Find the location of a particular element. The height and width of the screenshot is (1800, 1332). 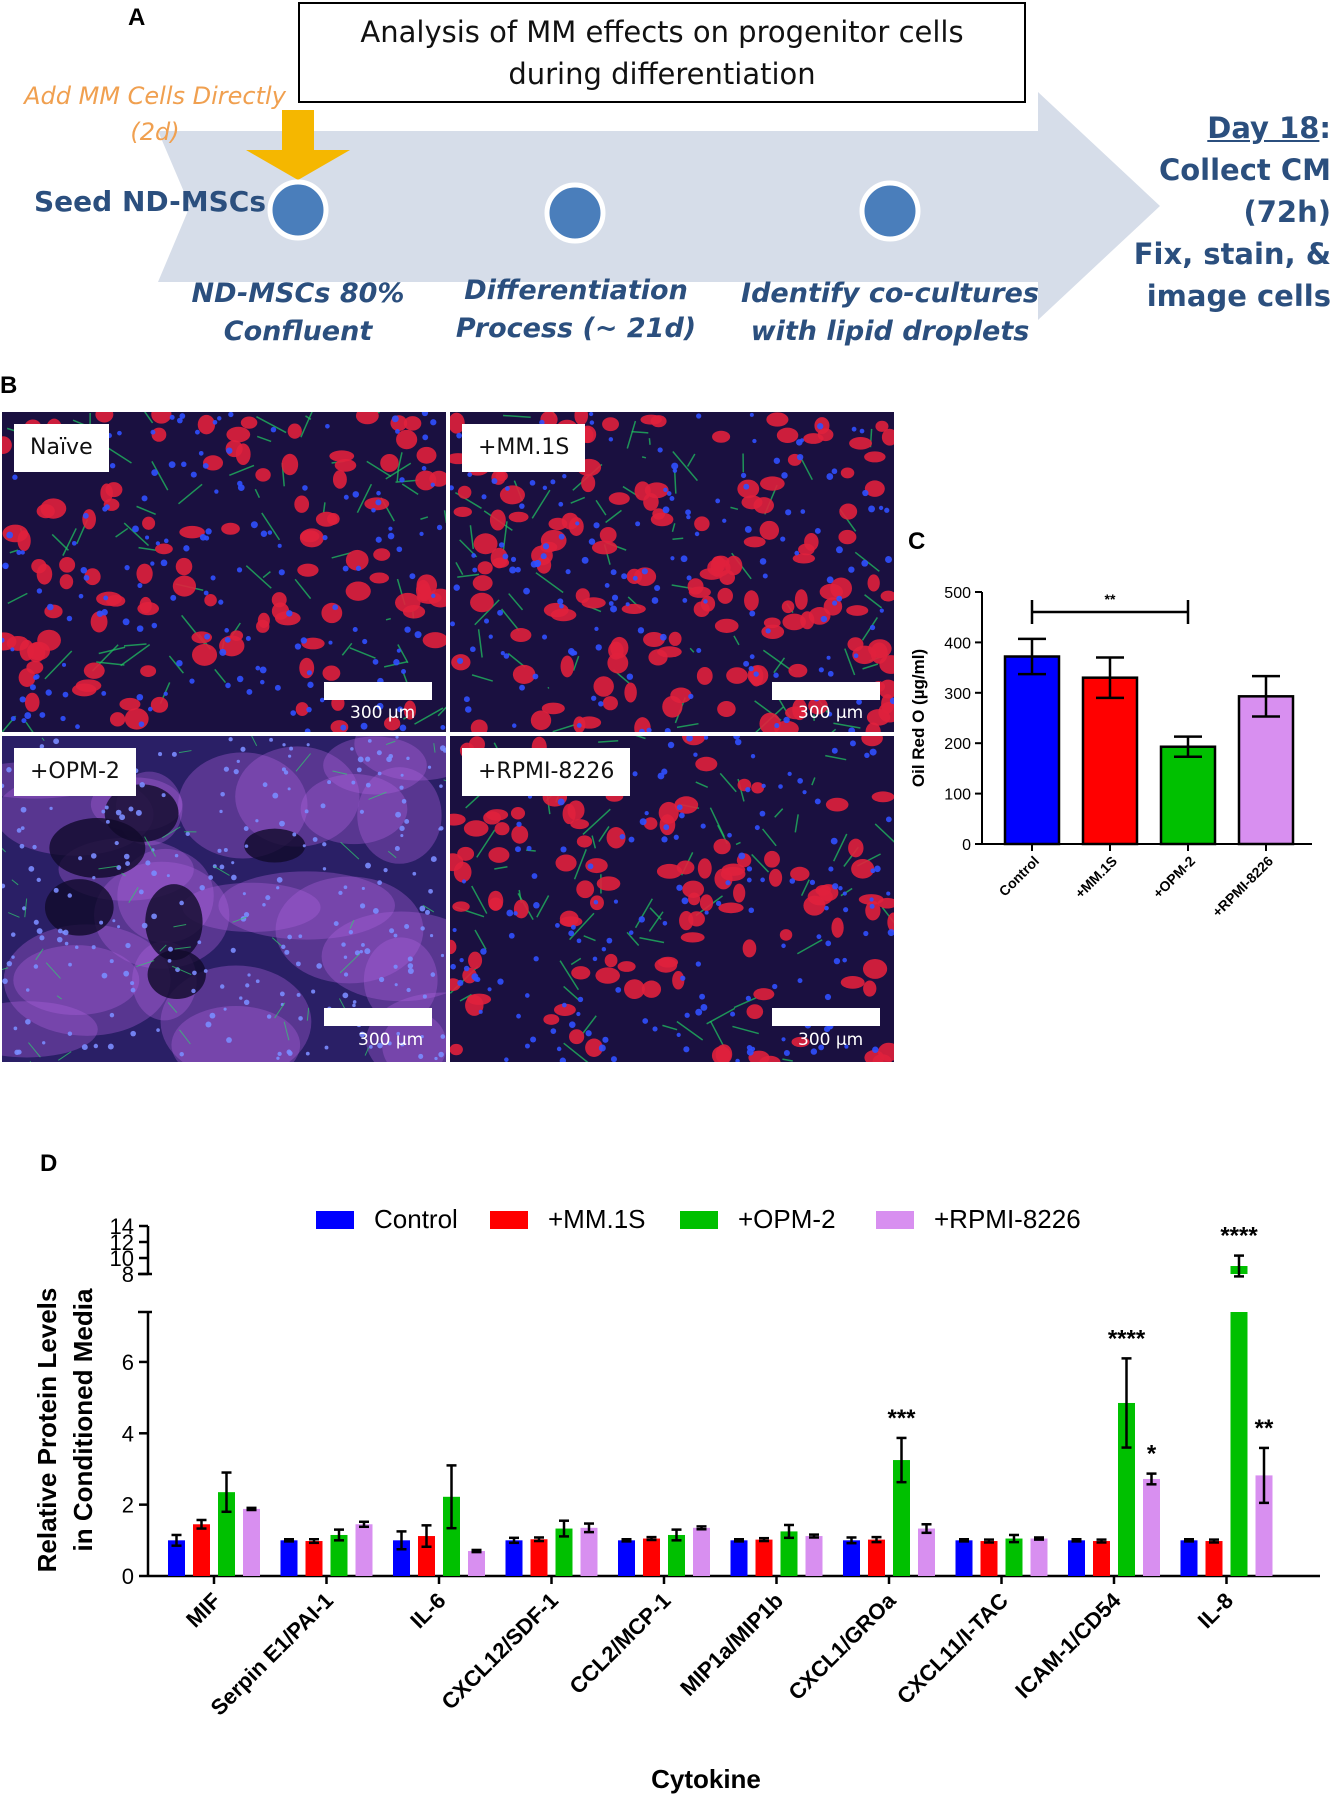

x-tick-label: +MM.1S is located at coordinates (1096, 877).